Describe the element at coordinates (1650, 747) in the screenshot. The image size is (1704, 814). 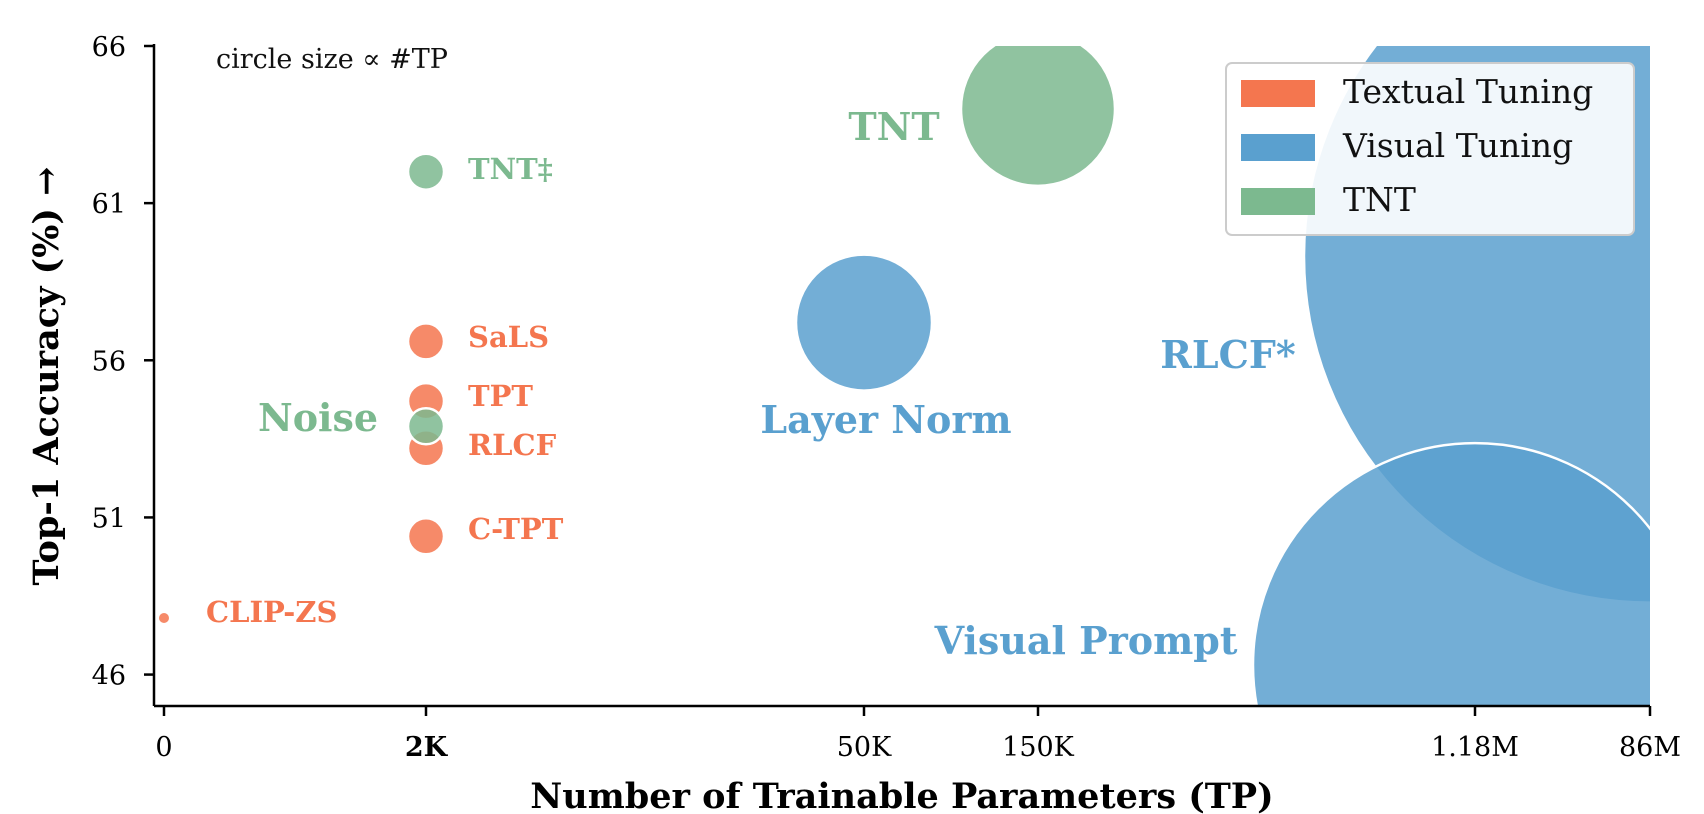
I see `x-tick-label-86m: 86M` at that location.